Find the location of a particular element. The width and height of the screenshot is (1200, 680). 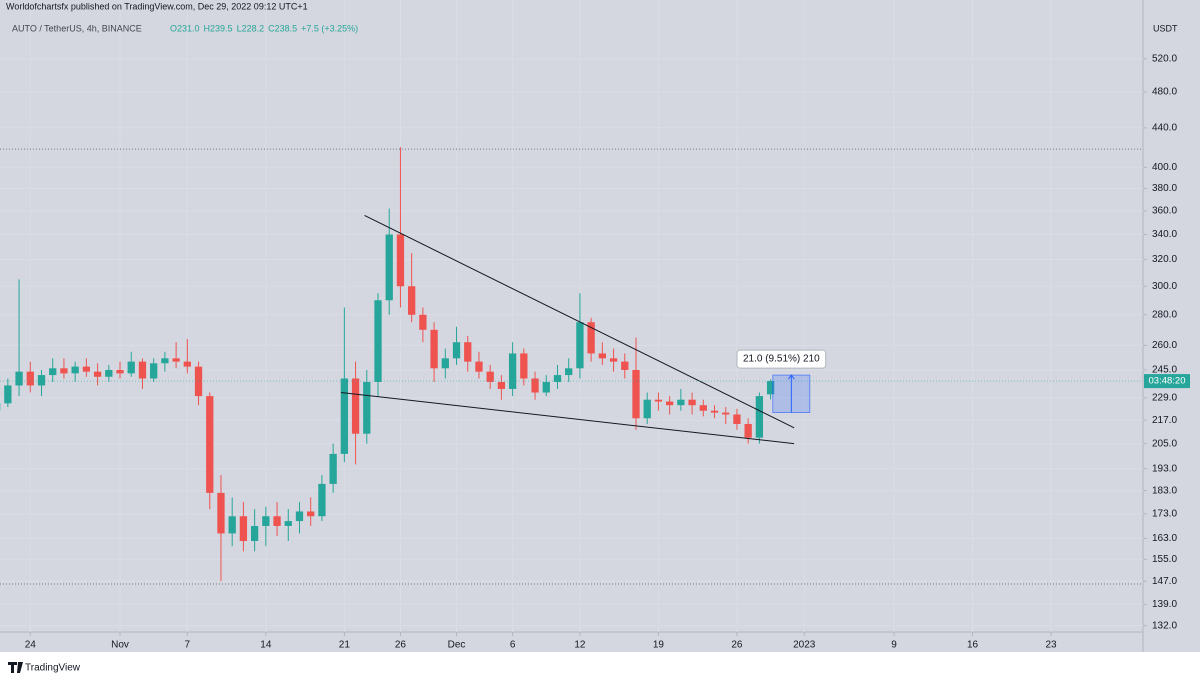

countdown: 03:48:20 is located at coordinates (1167, 381).